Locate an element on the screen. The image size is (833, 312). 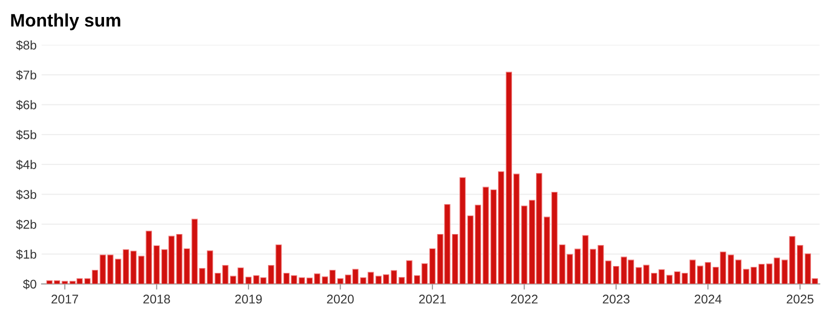
y-tick-label: $2b is located at coordinates (26, 224).